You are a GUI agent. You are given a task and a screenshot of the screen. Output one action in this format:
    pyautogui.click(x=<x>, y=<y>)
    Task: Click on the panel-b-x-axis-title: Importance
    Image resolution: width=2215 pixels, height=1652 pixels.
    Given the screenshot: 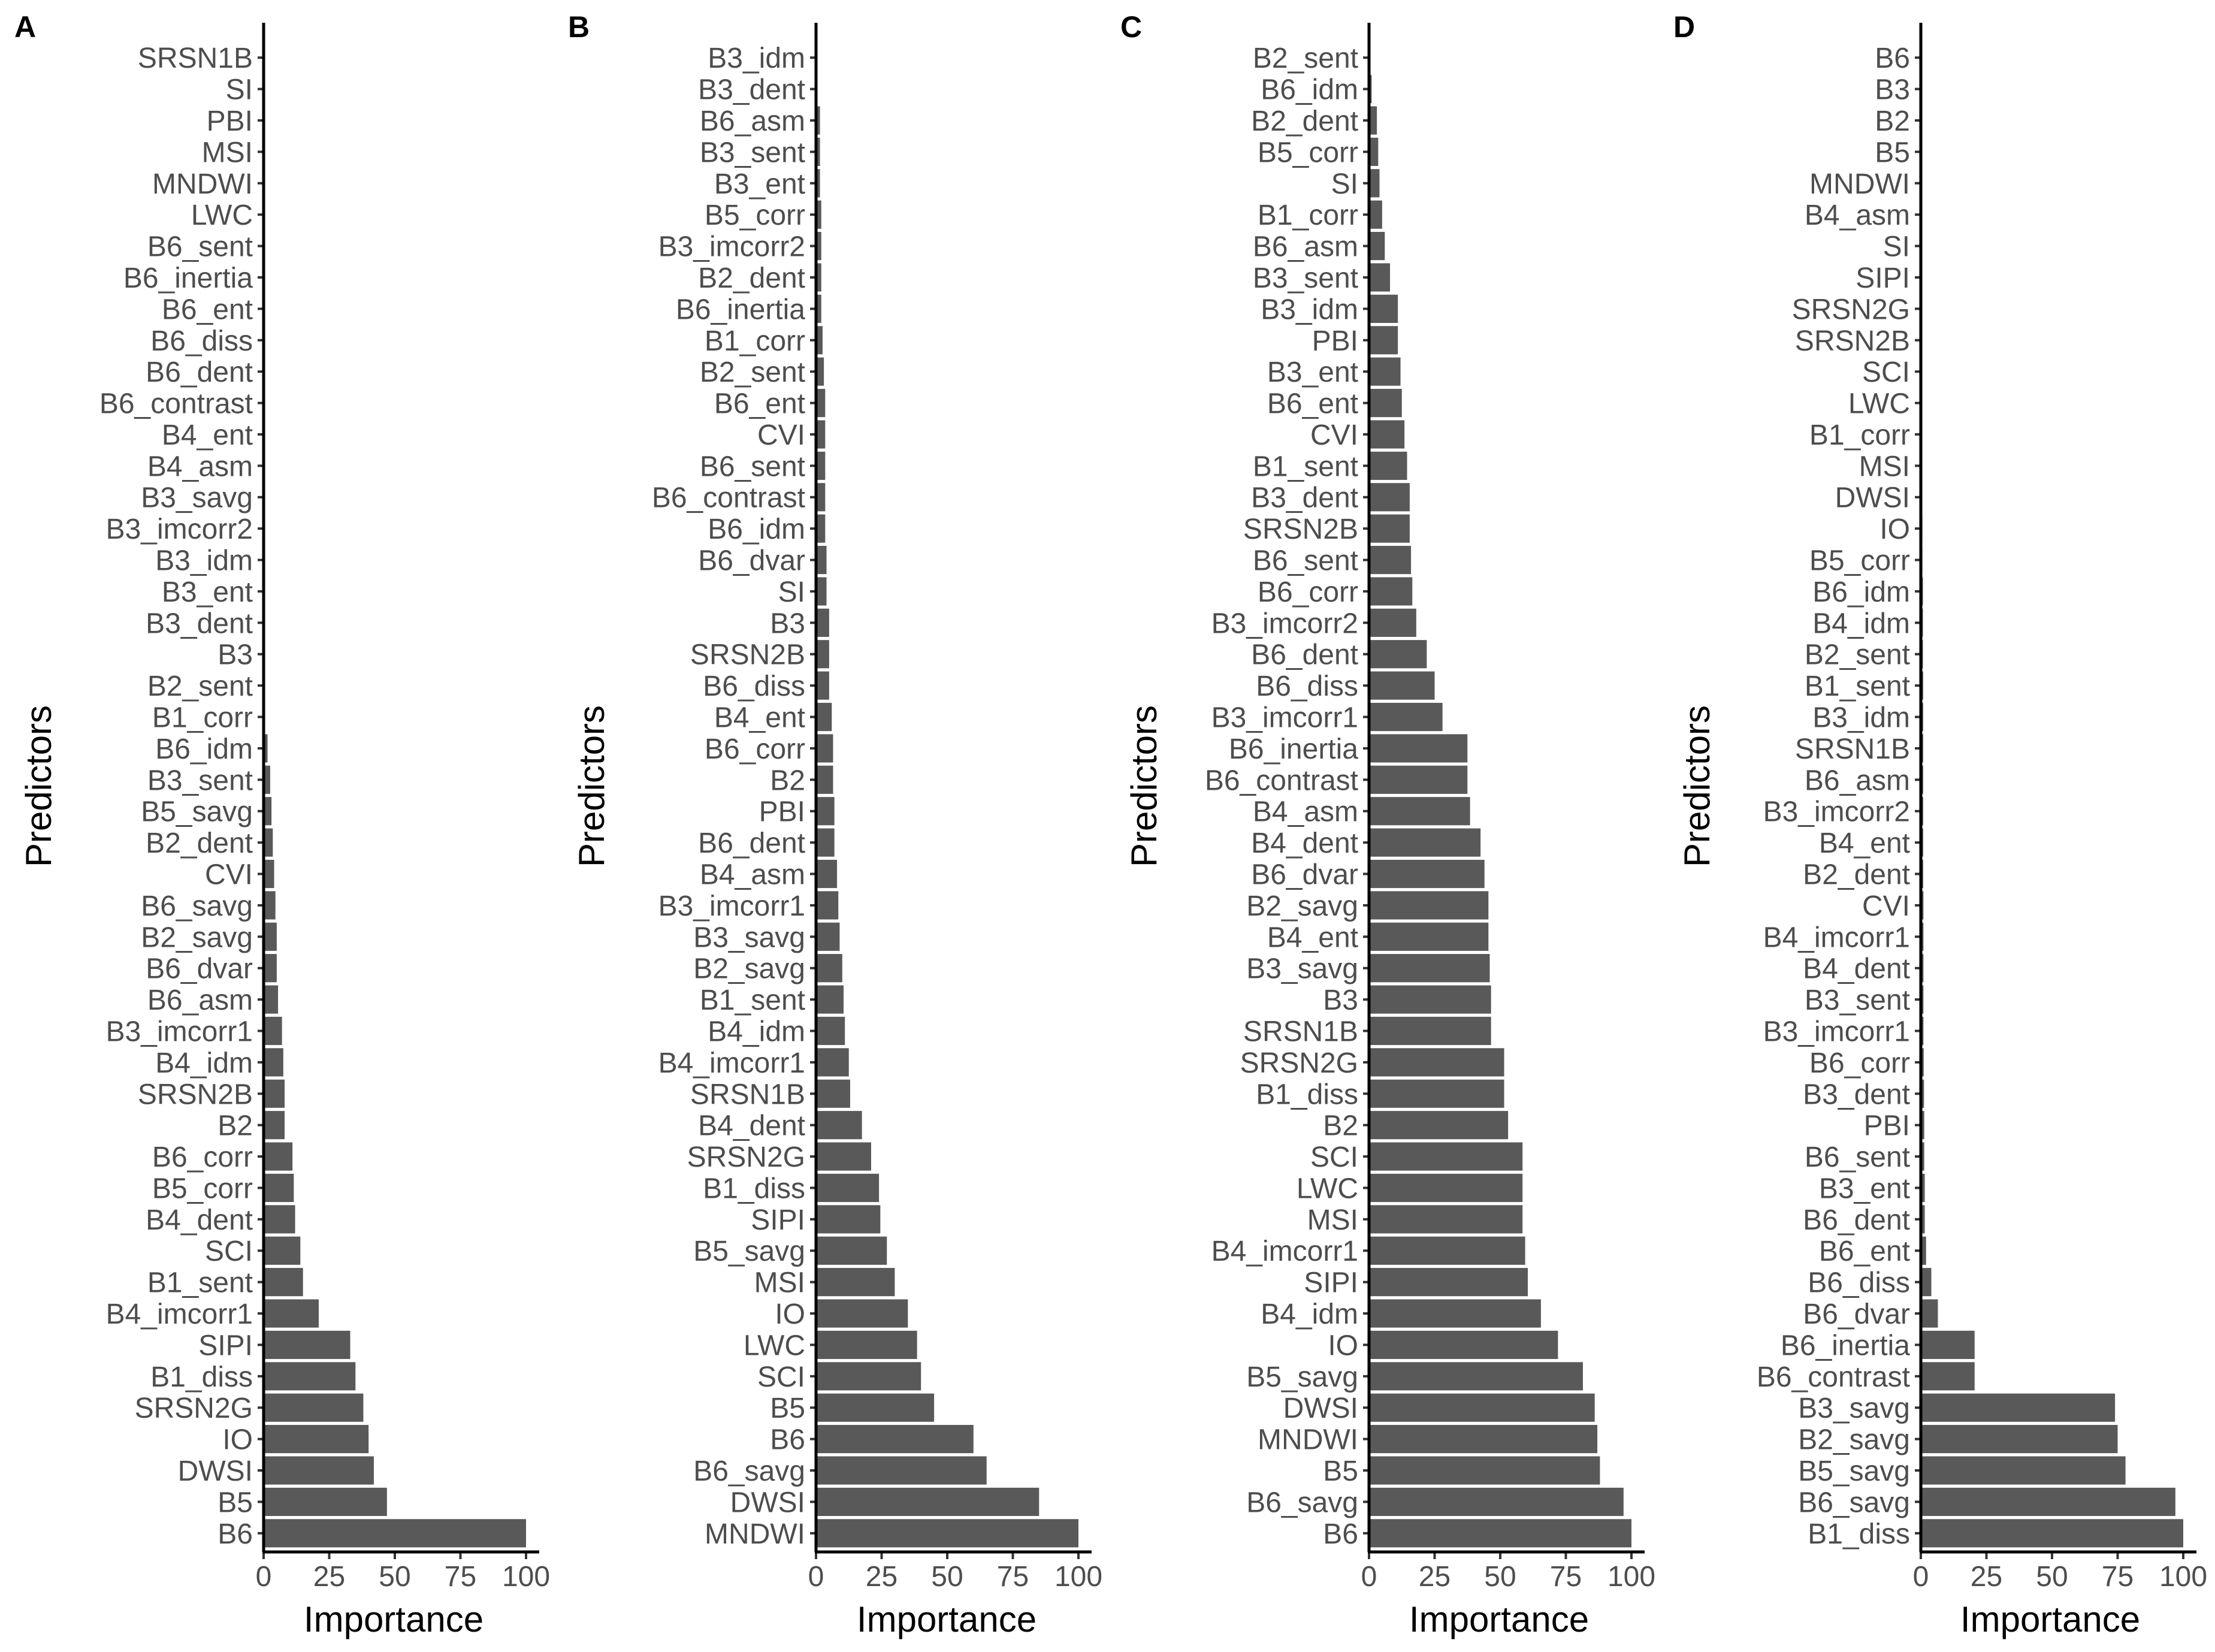 What is the action you would take?
    pyautogui.click(x=947, y=1619)
    